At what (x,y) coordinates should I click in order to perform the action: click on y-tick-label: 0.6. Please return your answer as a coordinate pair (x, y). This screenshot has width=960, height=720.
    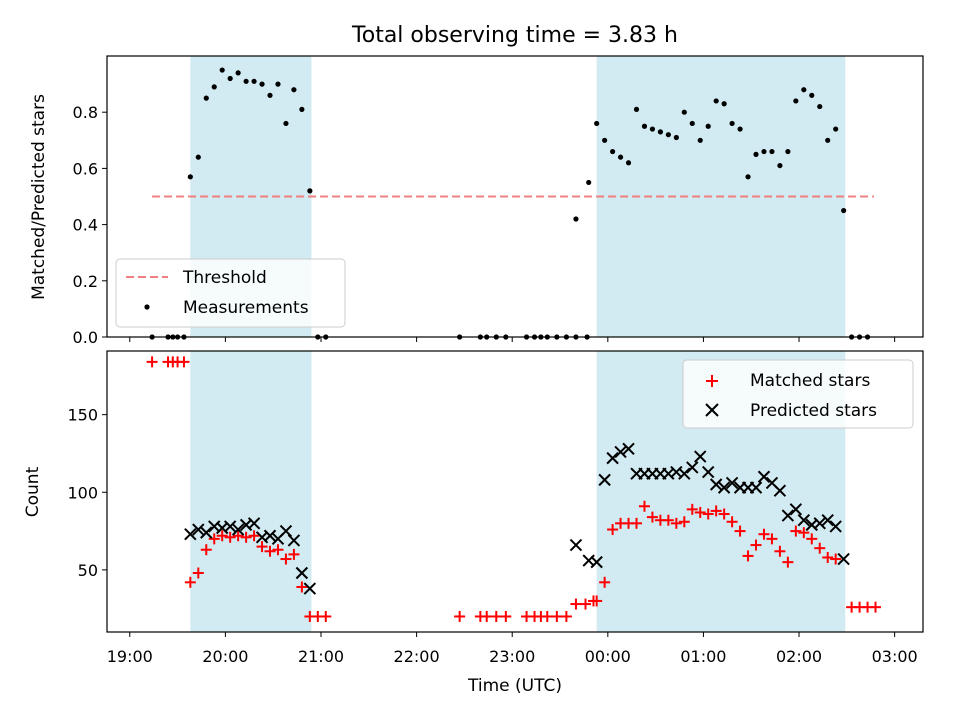
    Looking at the image, I should click on (85, 168).